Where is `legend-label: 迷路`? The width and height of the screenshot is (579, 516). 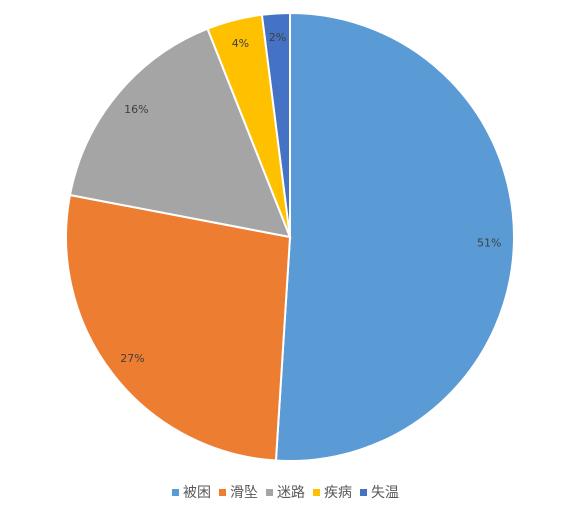
legend-label: 迷路 is located at coordinates (291, 493).